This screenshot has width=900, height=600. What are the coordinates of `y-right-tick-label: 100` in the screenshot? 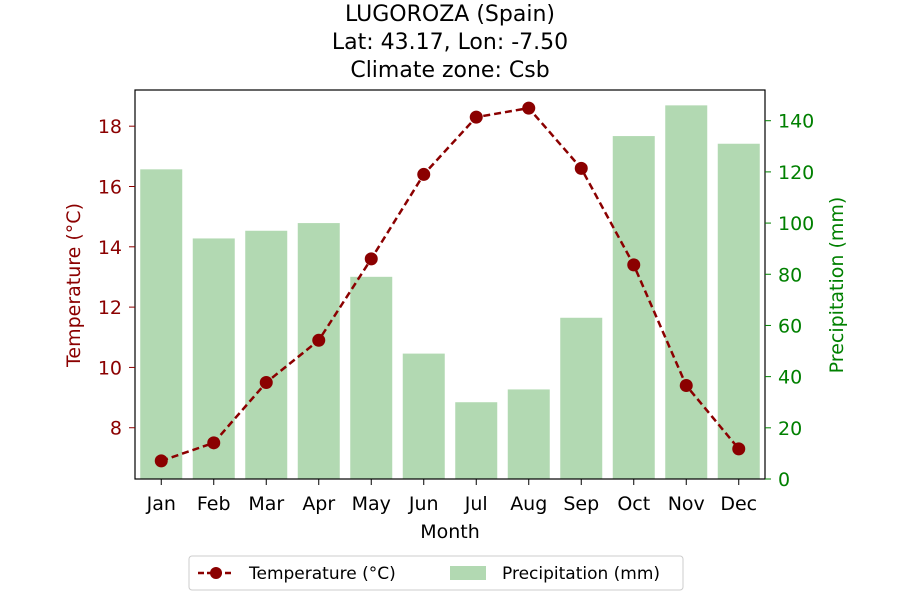 It's located at (796, 224).